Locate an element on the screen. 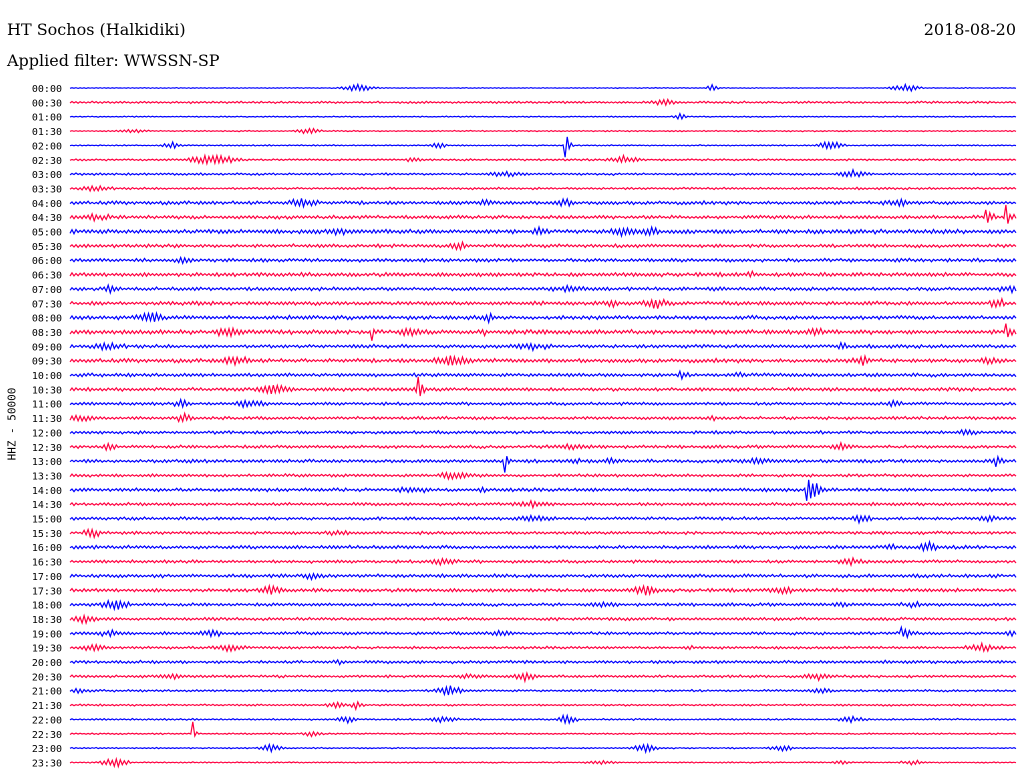  trace-label-0500: 05:00 is located at coordinates (47, 233).